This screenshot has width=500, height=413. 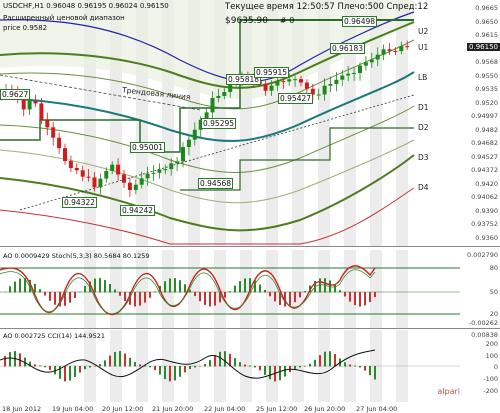 What do you see at coordinates (490, 379) in the screenshot?
I see `cci-axis-m100: -100` at bounding box center [490, 379].